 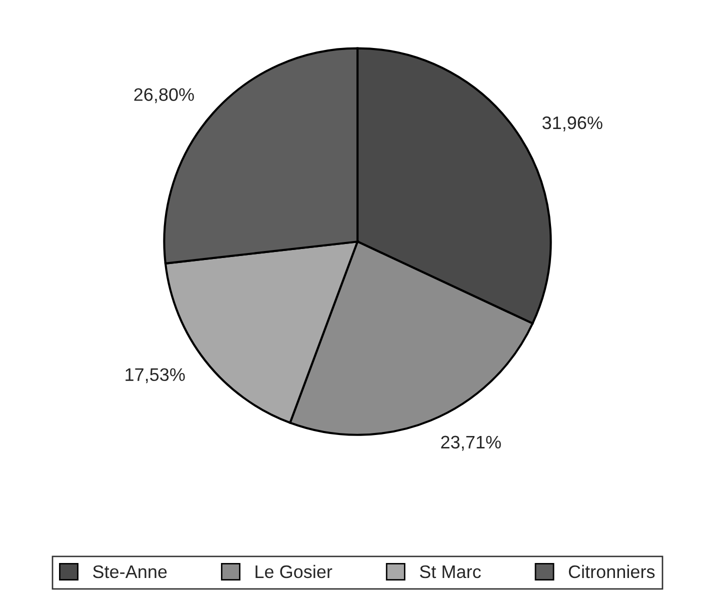 What do you see at coordinates (164, 96) in the screenshot?
I see `data-label: 26,80%` at bounding box center [164, 96].